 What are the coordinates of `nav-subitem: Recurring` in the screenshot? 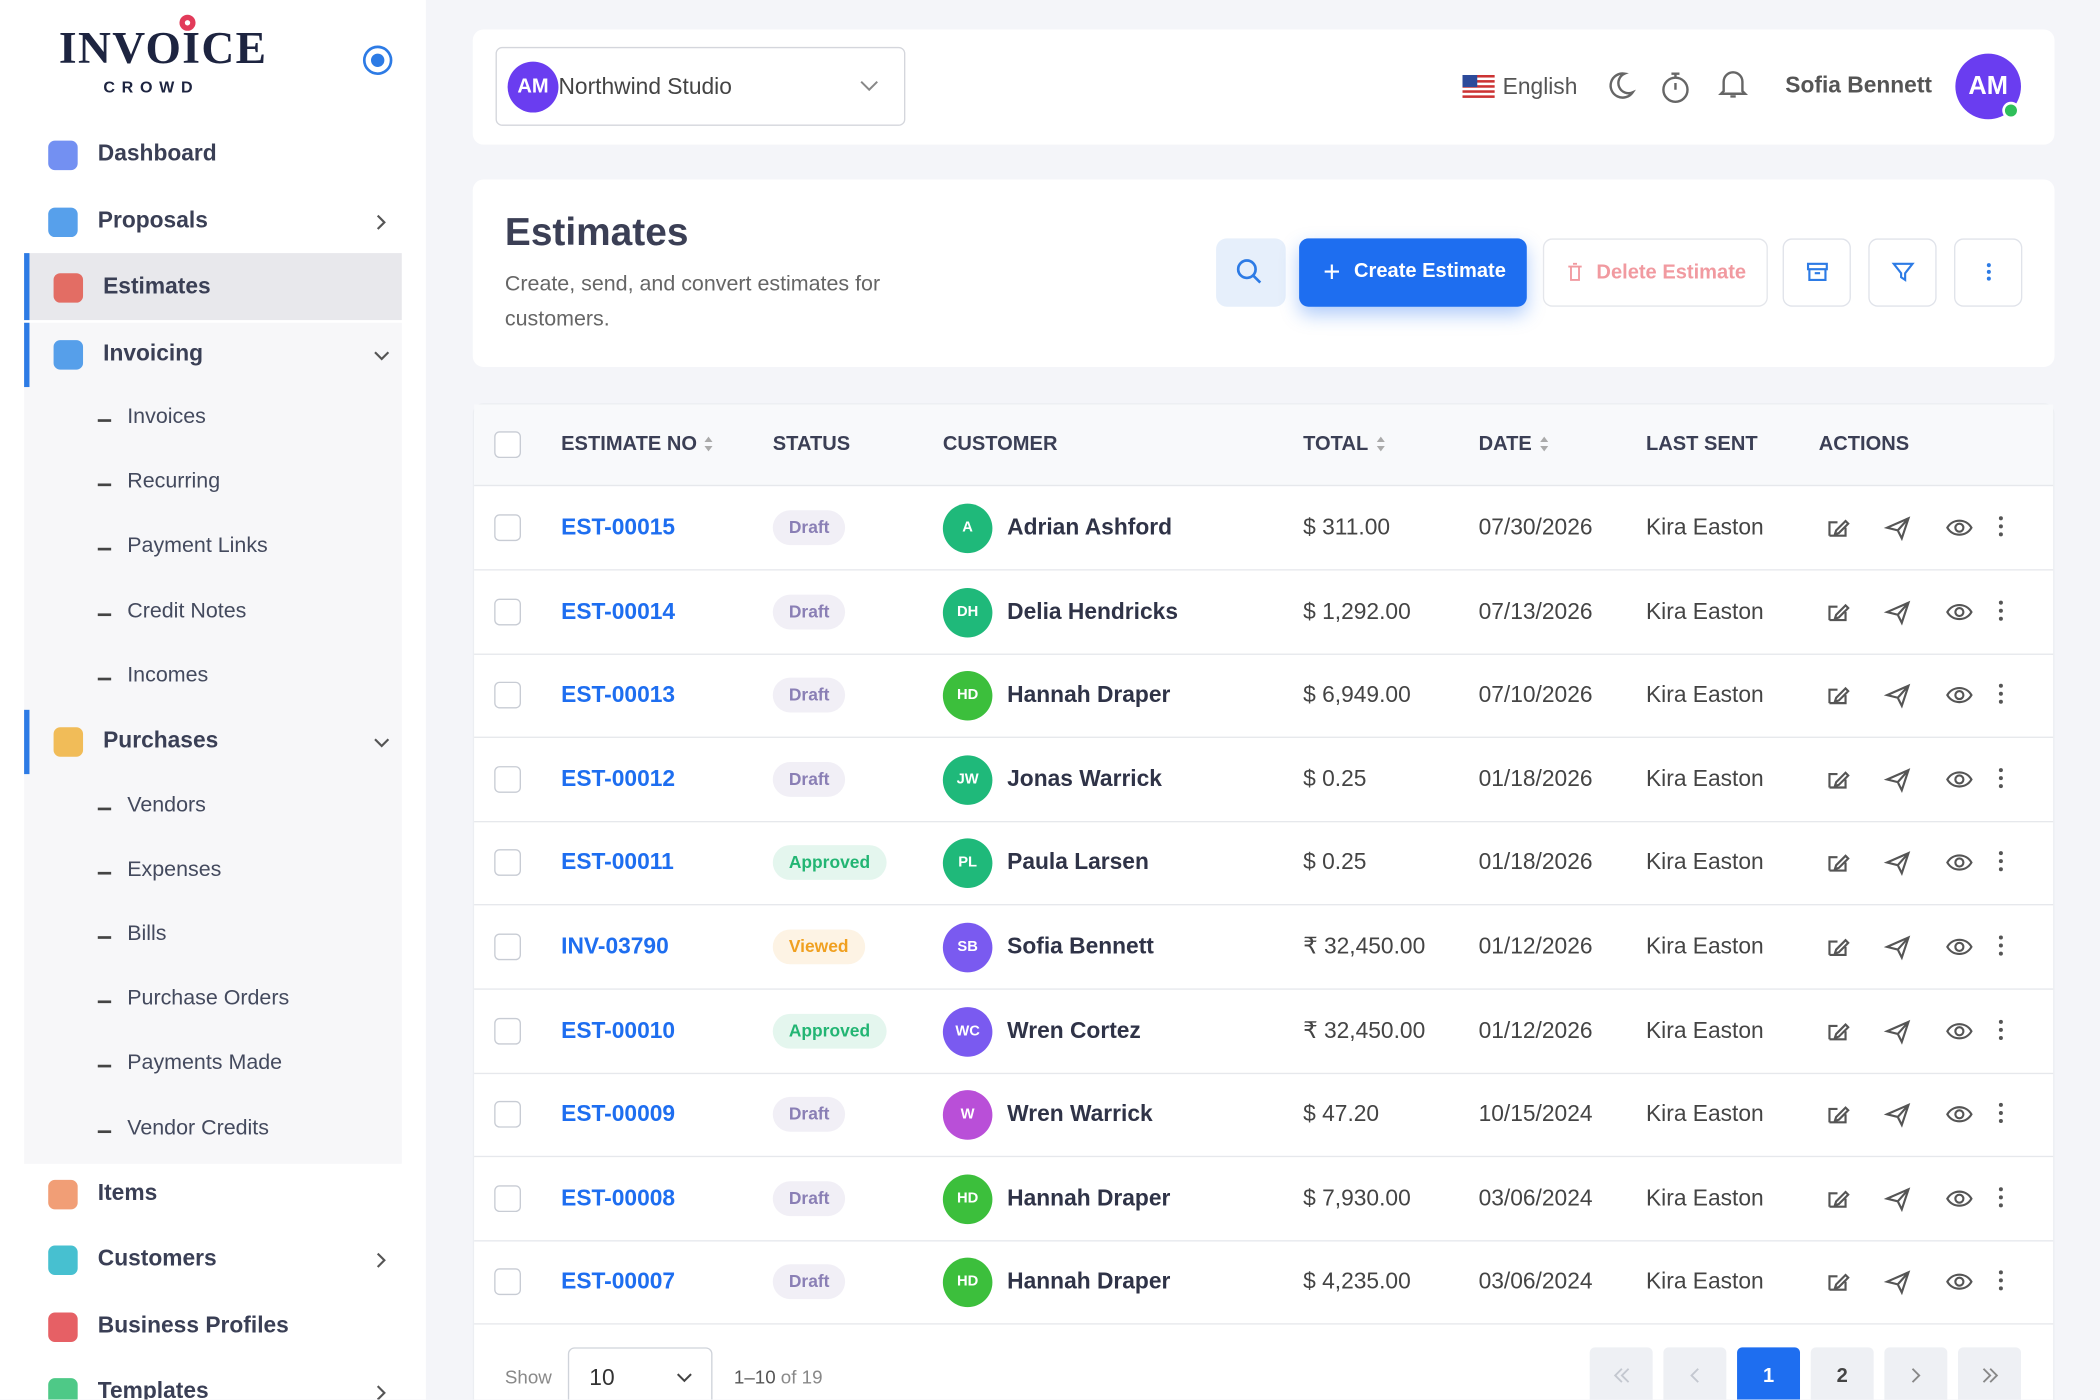 It's located at (174, 482).